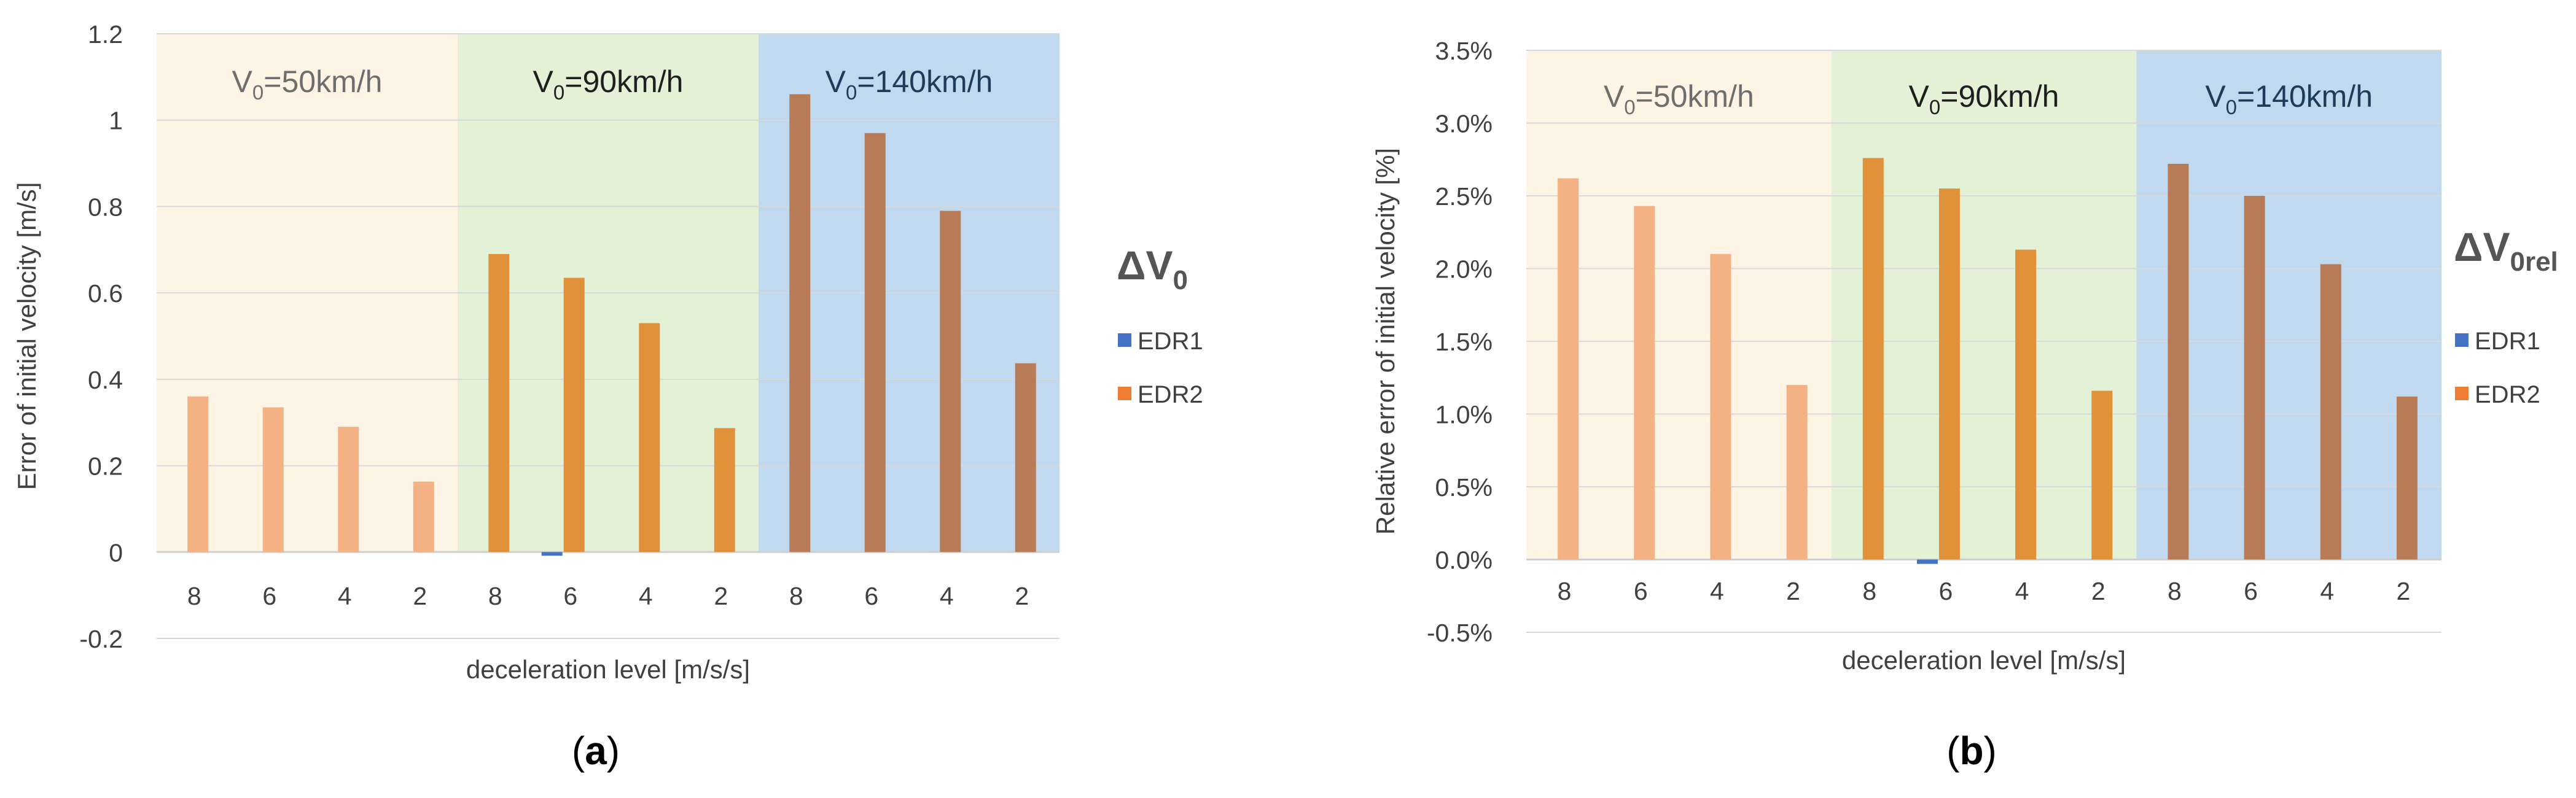  What do you see at coordinates (1464, 124) in the screenshot?
I see `y-tick-label-7: 3.0%` at bounding box center [1464, 124].